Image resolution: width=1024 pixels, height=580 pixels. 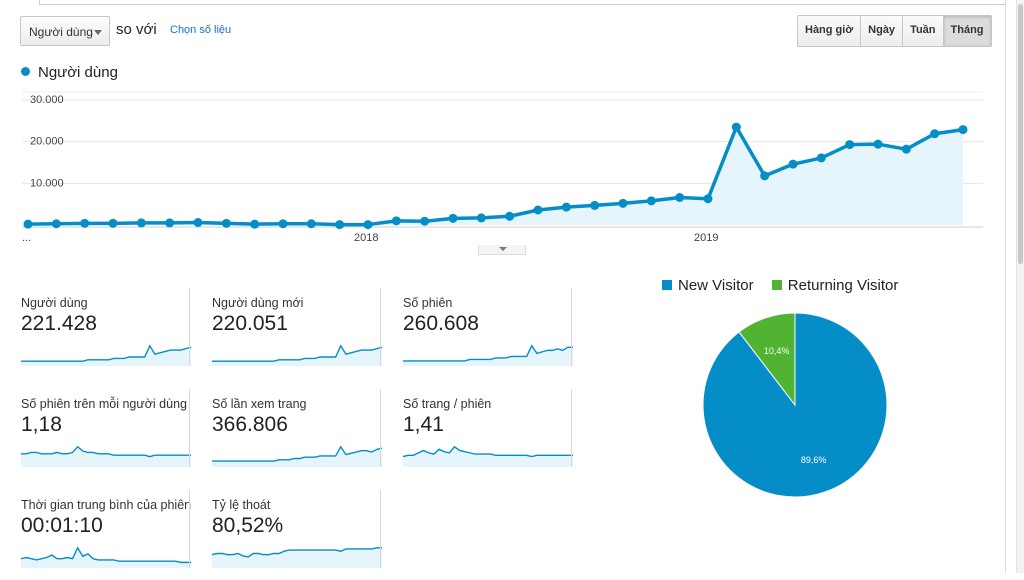 What do you see at coordinates (41, 424) in the screenshot?
I see `metric-value: 1,18` at bounding box center [41, 424].